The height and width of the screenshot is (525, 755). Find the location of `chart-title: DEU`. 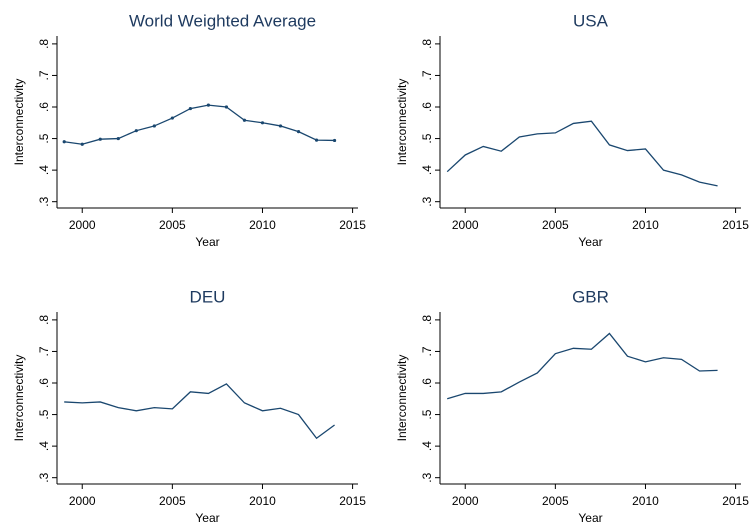

chart-title: DEU is located at coordinates (208, 296).